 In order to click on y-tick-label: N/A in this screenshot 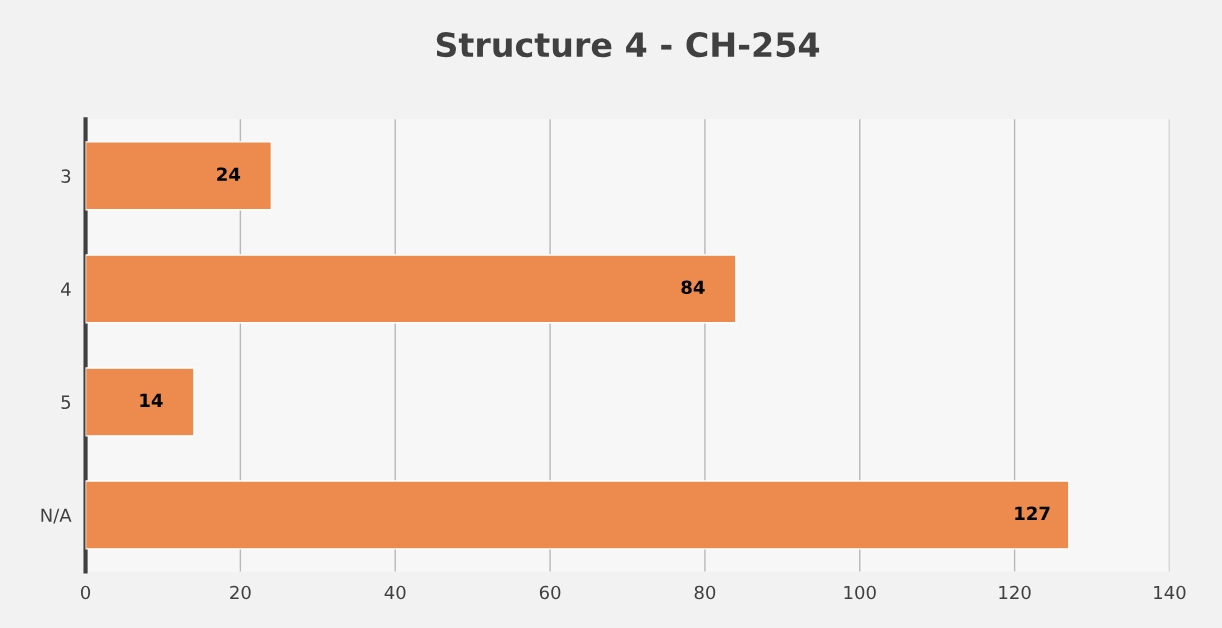, I will do `click(56, 516)`.